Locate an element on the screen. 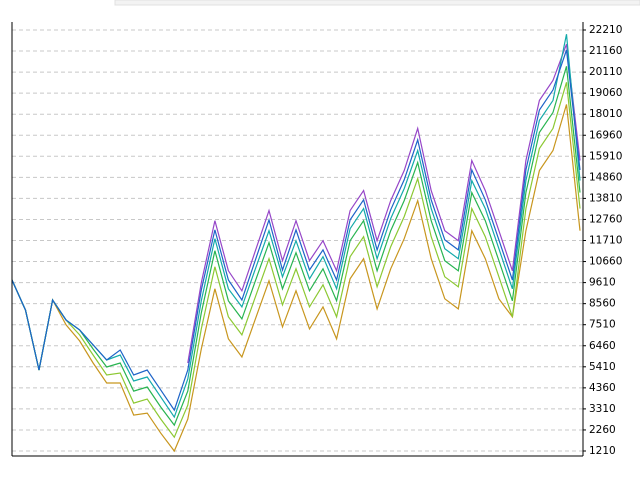  y-tick-label: 16960 is located at coordinates (605, 135).